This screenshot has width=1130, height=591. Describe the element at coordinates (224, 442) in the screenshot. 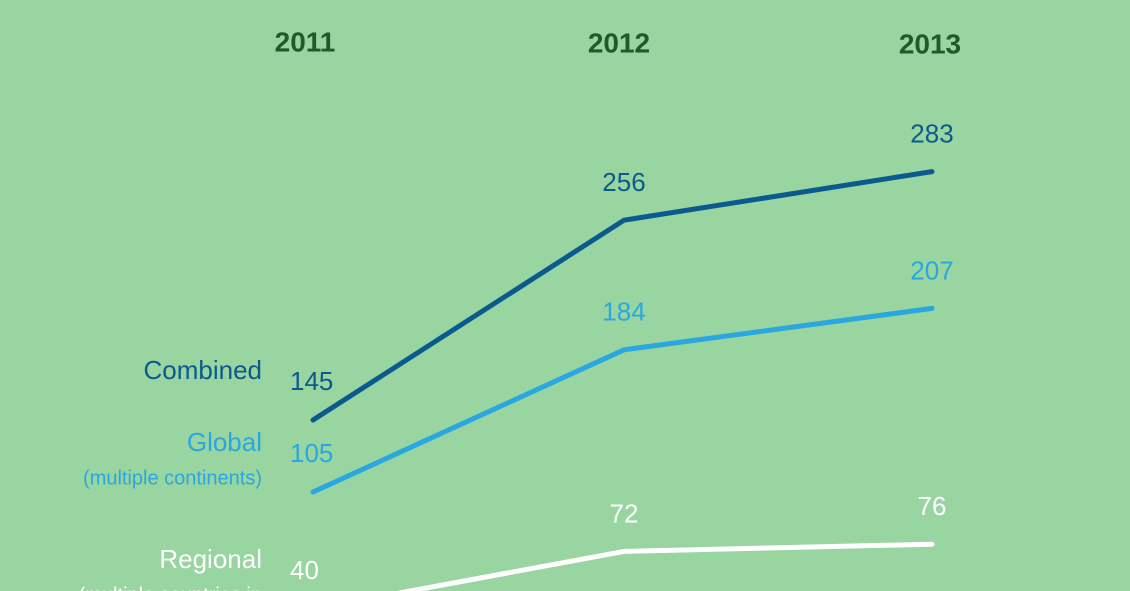

I see `series-name: Global` at that location.